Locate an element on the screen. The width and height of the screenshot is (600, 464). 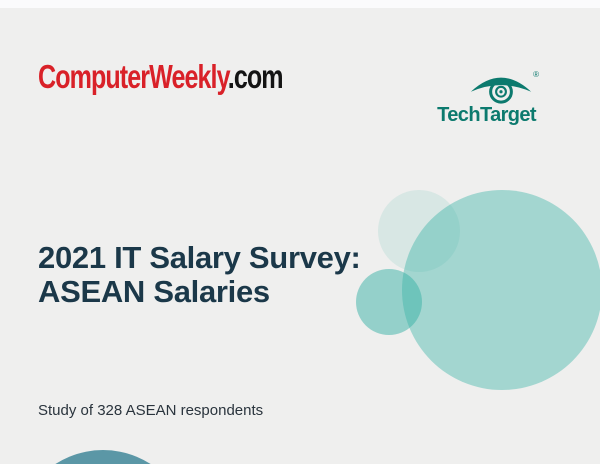
techtarget-logo-text: TechTarget is located at coordinates (486, 115).